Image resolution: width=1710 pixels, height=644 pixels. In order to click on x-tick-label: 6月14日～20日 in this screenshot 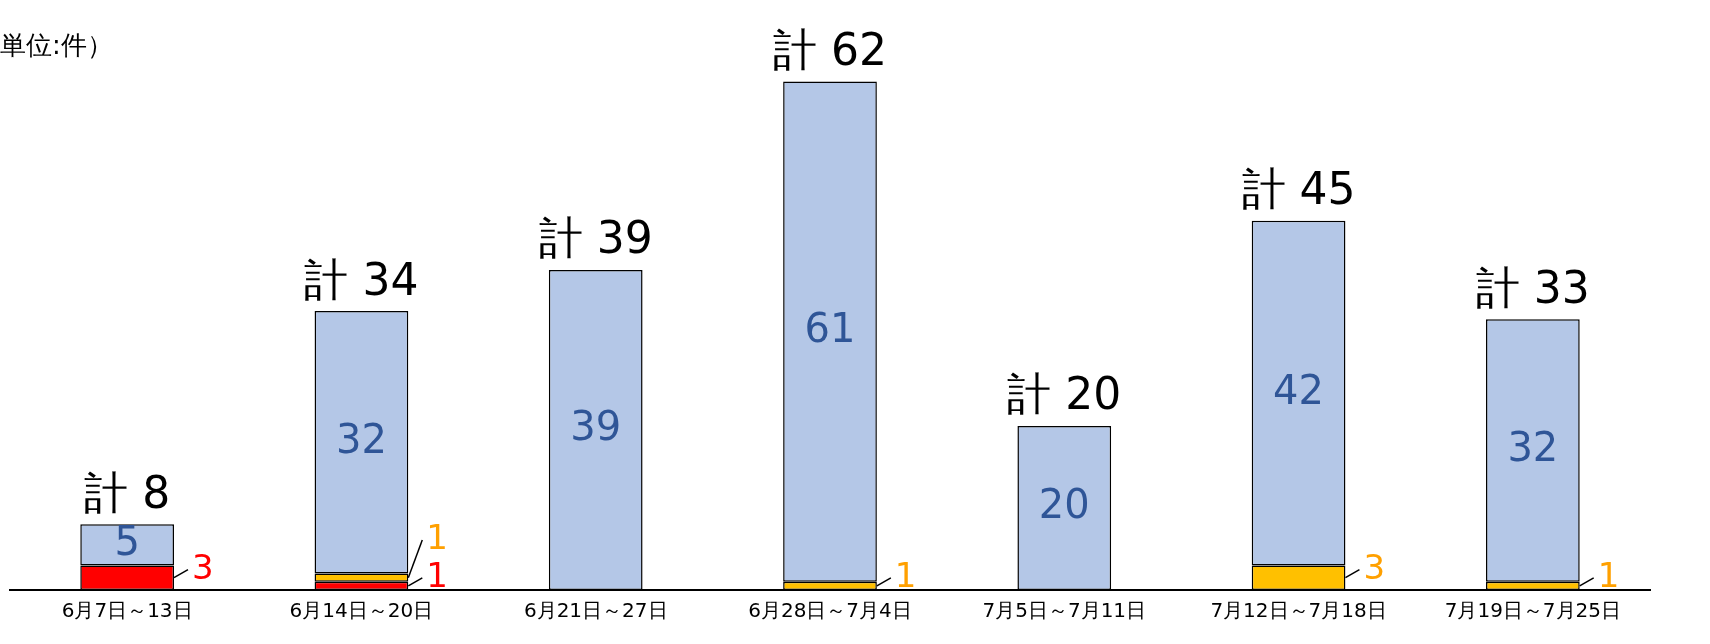, I will do `click(361, 610)`.